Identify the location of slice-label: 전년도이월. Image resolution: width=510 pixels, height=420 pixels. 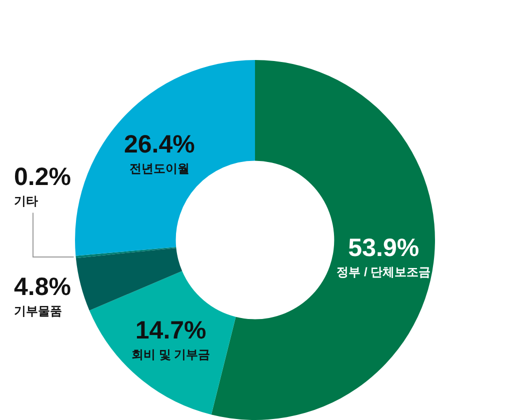
(159, 168).